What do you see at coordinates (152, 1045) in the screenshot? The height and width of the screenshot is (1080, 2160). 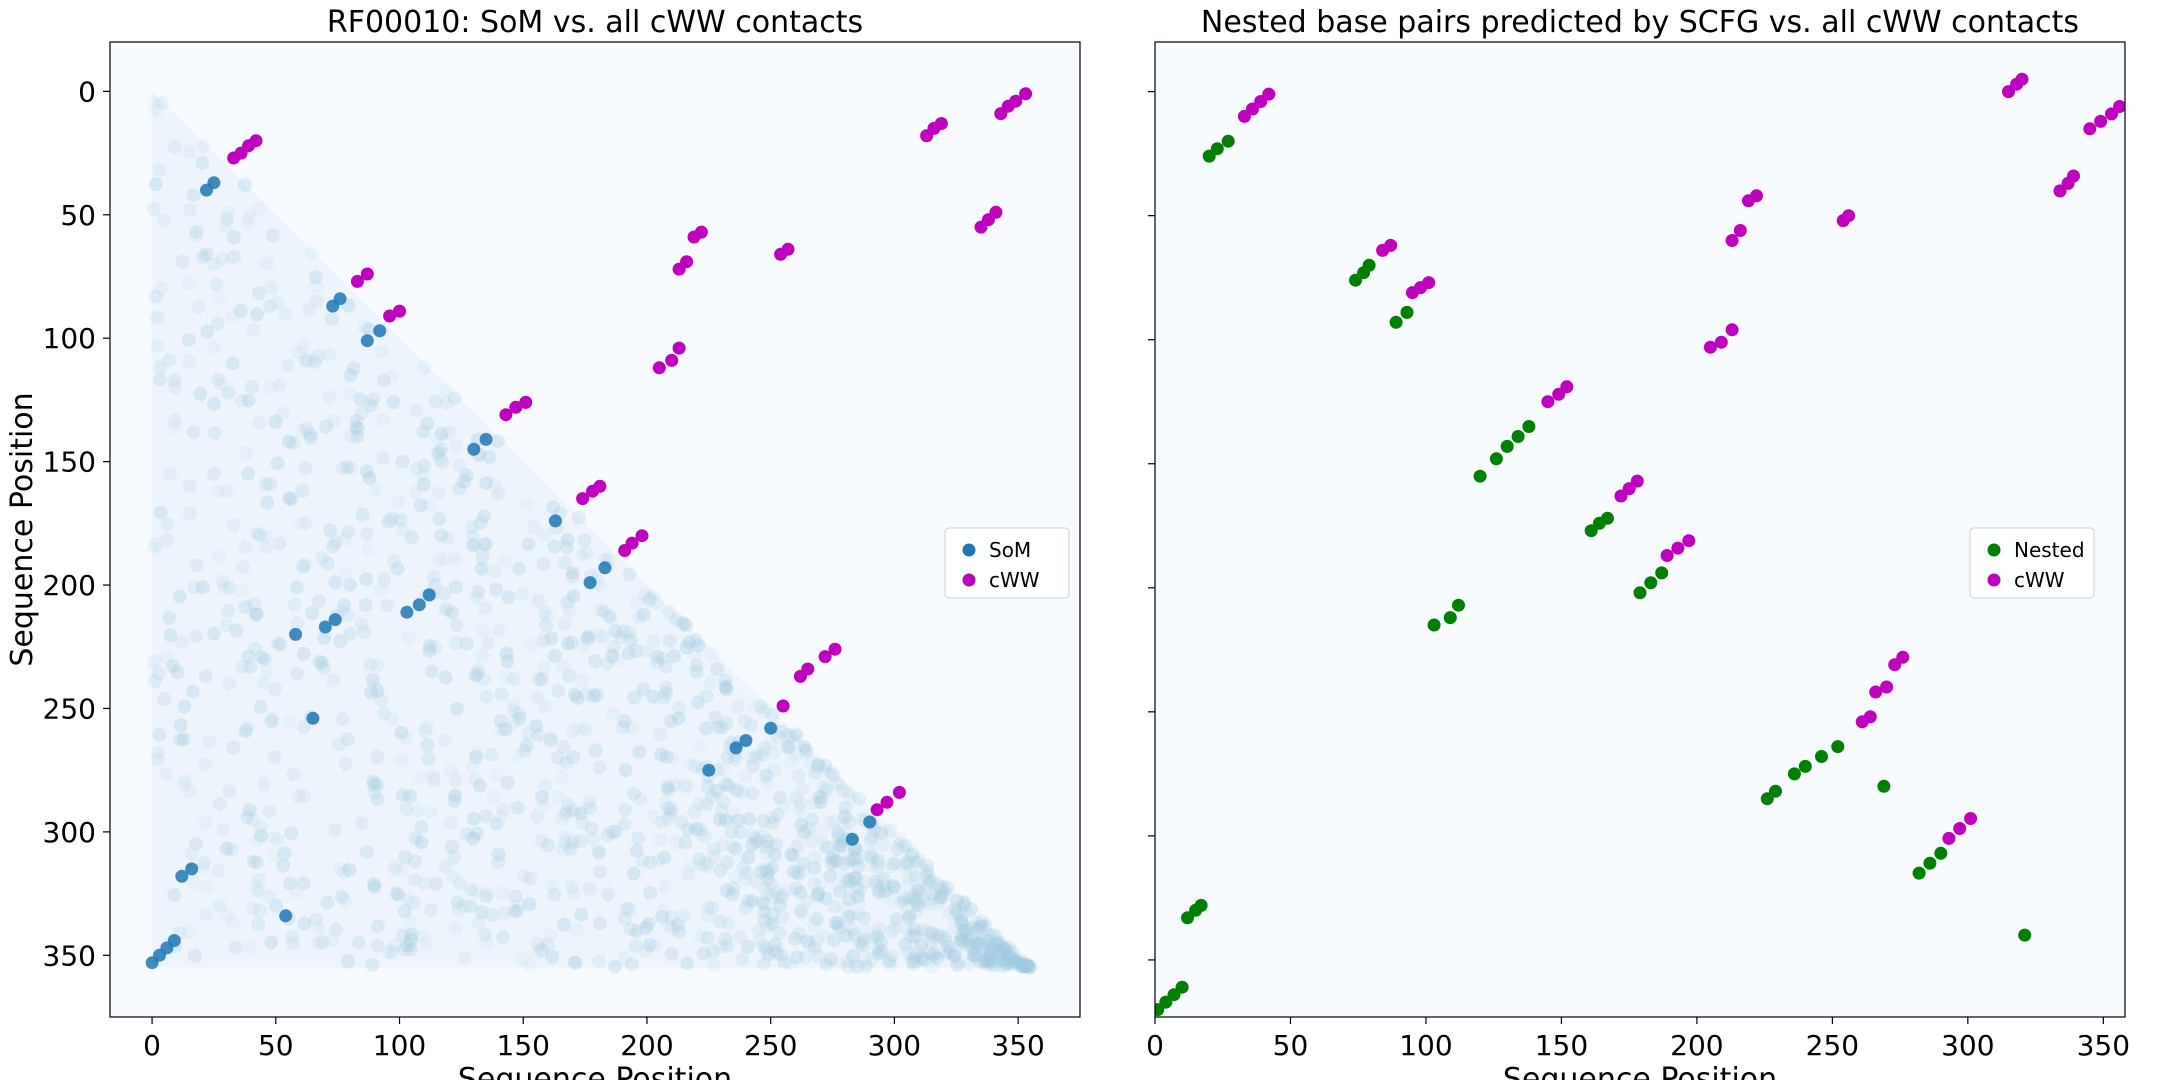 I see `chart0-xtick-label-0: 0` at bounding box center [152, 1045].